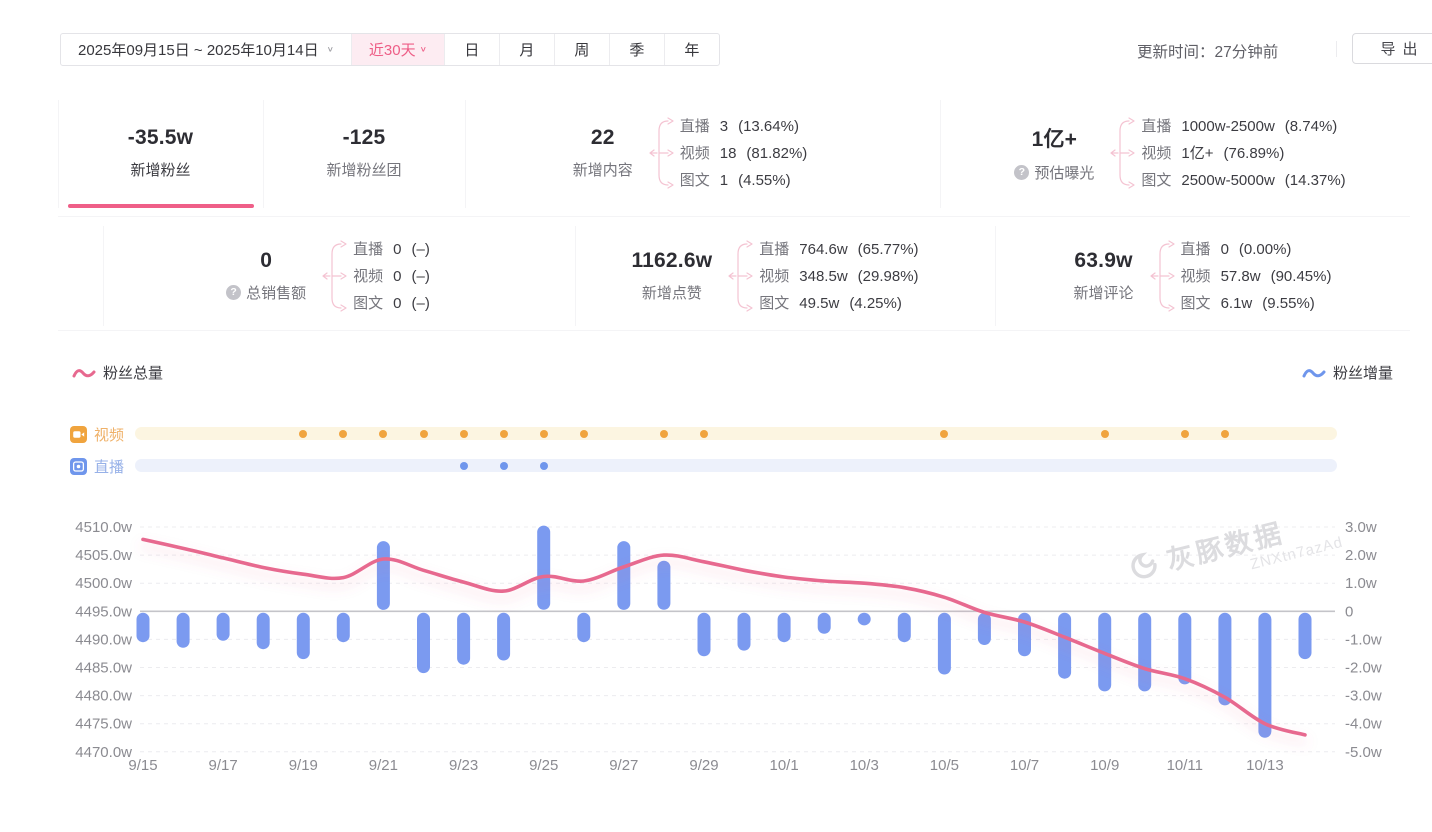 The height and width of the screenshot is (832, 1432). What do you see at coordinates (263, 631) in the screenshot?
I see `delta-bar-9/18` at bounding box center [263, 631].